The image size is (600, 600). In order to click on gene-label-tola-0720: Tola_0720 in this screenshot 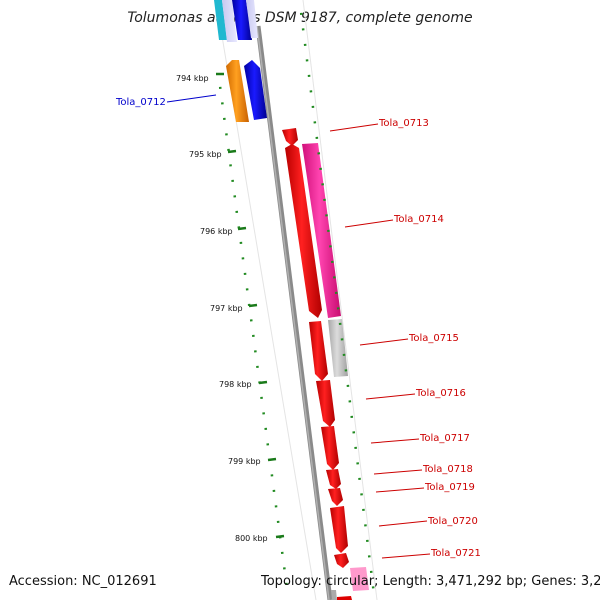, I will do `click(452, 521)`.